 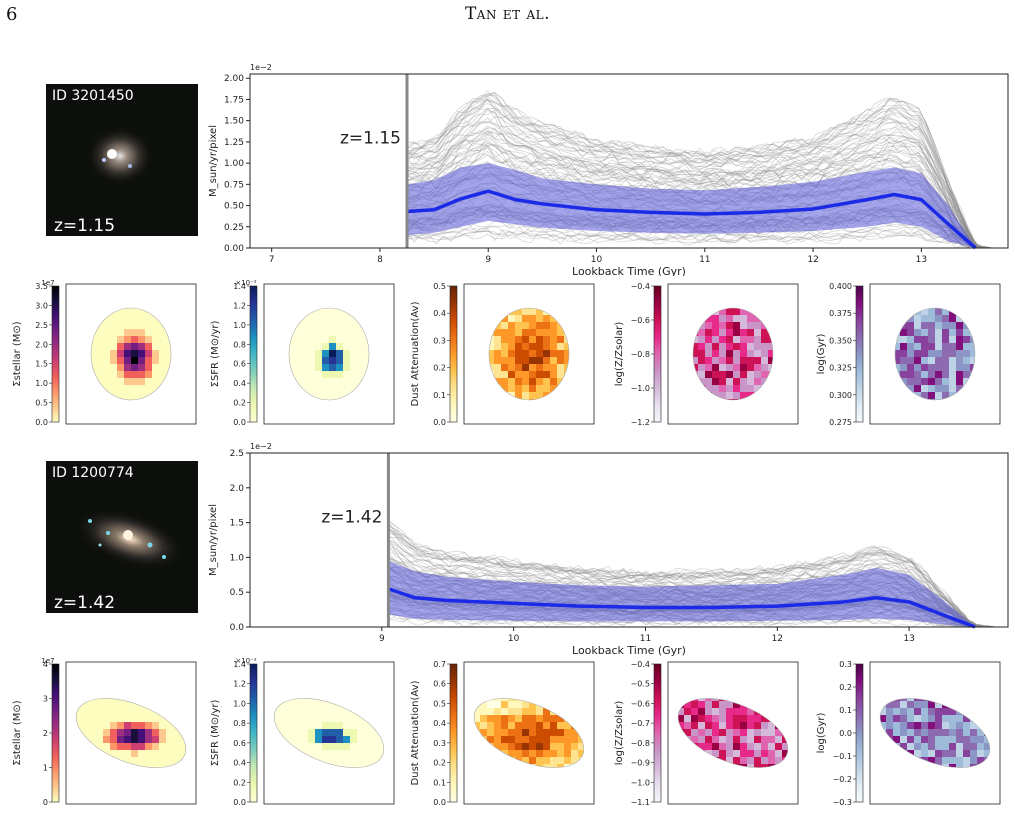 What do you see at coordinates (733, 733) in the screenshot?
I see `galaxy-outline` at bounding box center [733, 733].